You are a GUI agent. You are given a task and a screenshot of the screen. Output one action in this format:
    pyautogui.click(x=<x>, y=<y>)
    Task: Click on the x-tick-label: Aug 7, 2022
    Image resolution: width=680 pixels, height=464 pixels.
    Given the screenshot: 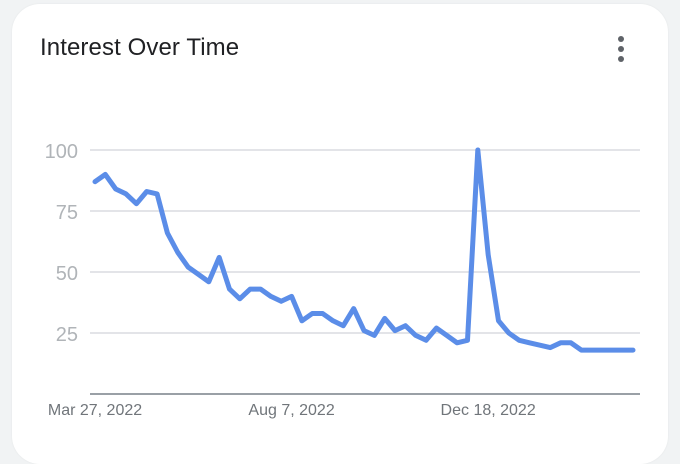 What is the action you would take?
    pyautogui.click(x=291, y=410)
    